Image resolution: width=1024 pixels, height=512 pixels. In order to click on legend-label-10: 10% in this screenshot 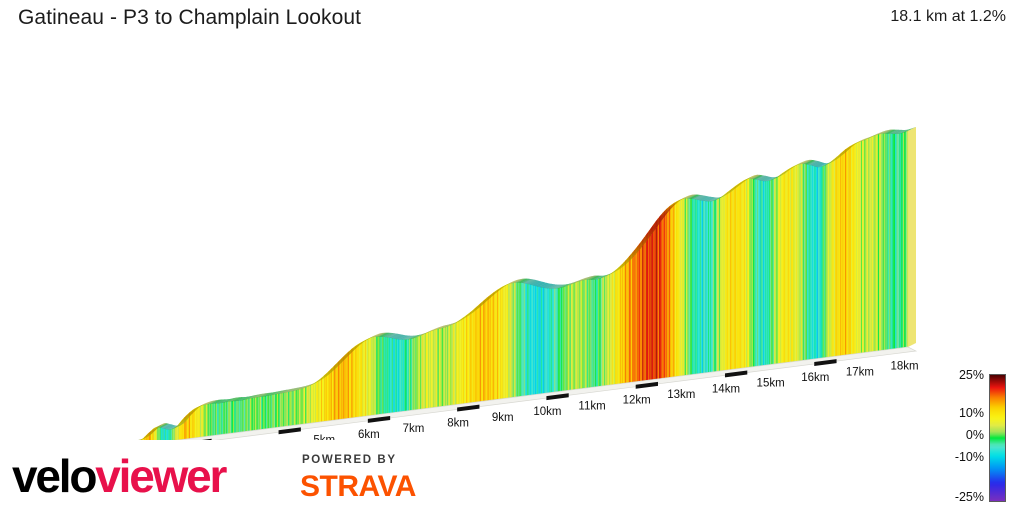, I will do `click(971, 413)`.